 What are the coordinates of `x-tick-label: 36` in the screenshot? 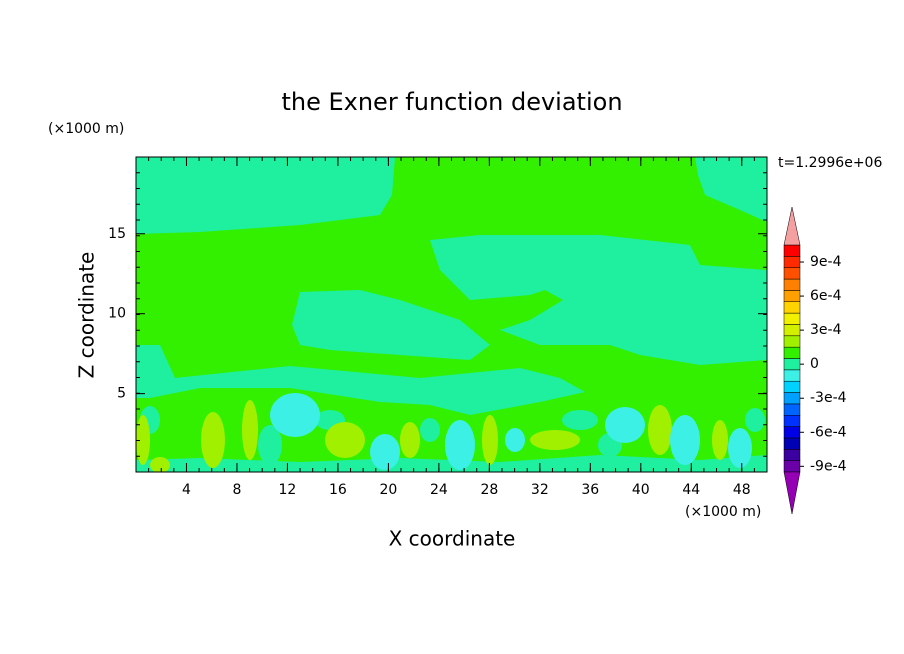 It's located at (590, 490).